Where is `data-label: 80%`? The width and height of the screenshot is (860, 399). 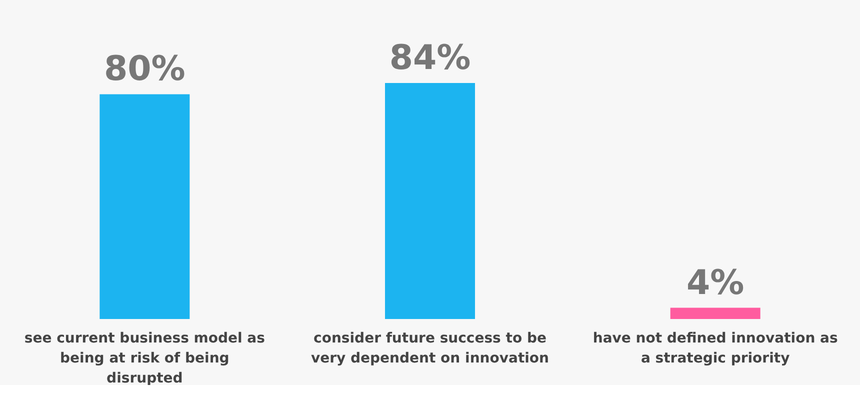
data-label: 80% is located at coordinates (145, 69).